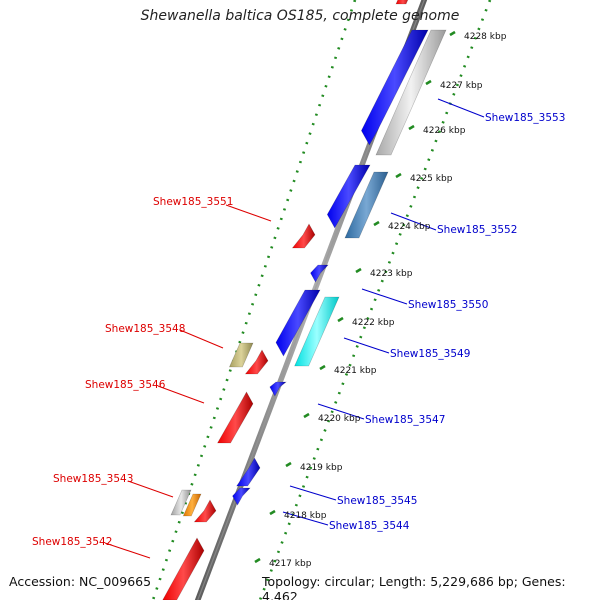  I want to click on gene-label-left: Shew185_3548, so click(145, 329).